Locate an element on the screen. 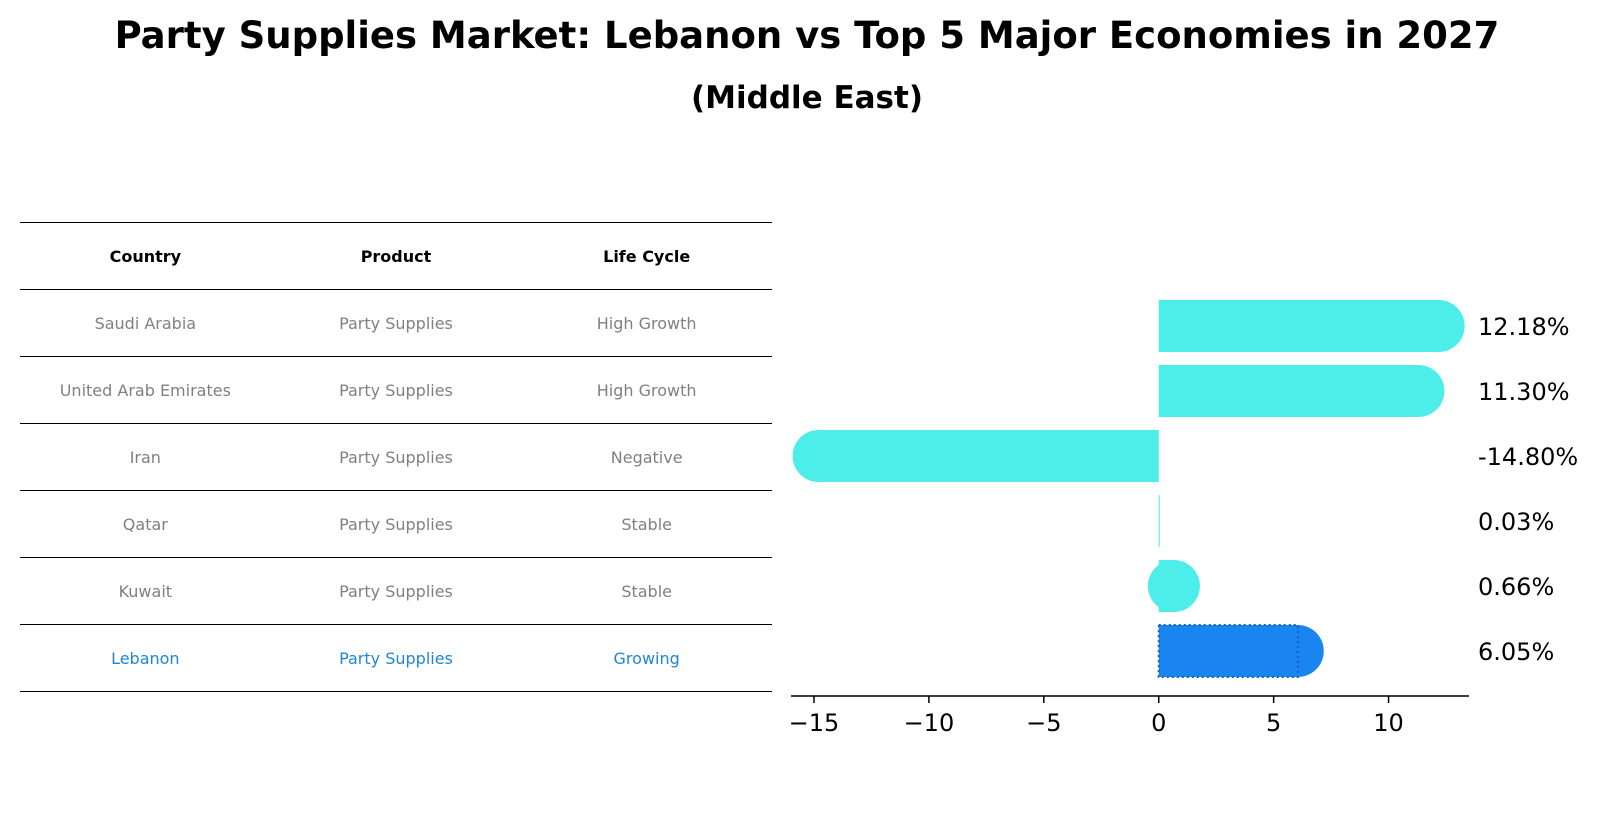 The width and height of the screenshot is (1614, 823). country-cell: Saudi Arabia is located at coordinates (145, 323).